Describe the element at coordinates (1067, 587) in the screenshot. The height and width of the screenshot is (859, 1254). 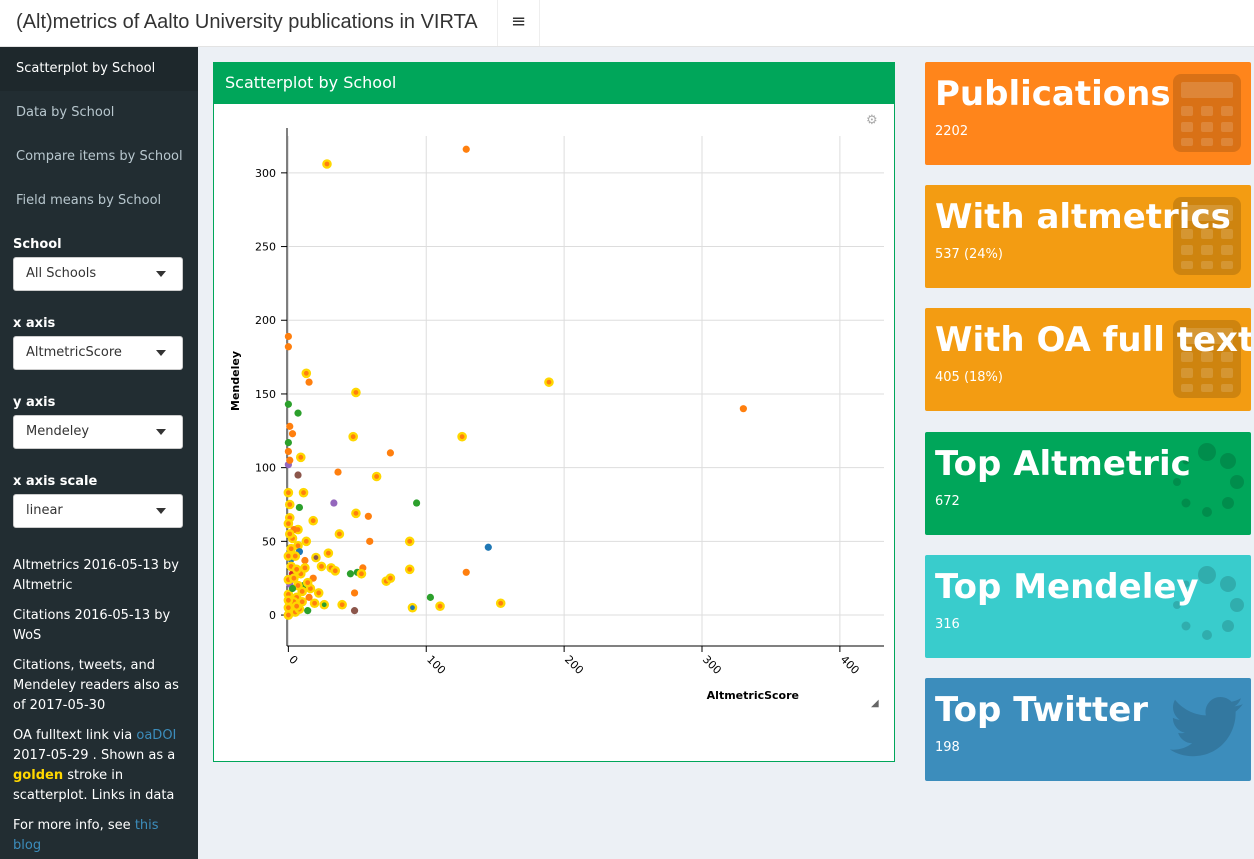
I see `value-box-title: Top Mendeley` at that location.